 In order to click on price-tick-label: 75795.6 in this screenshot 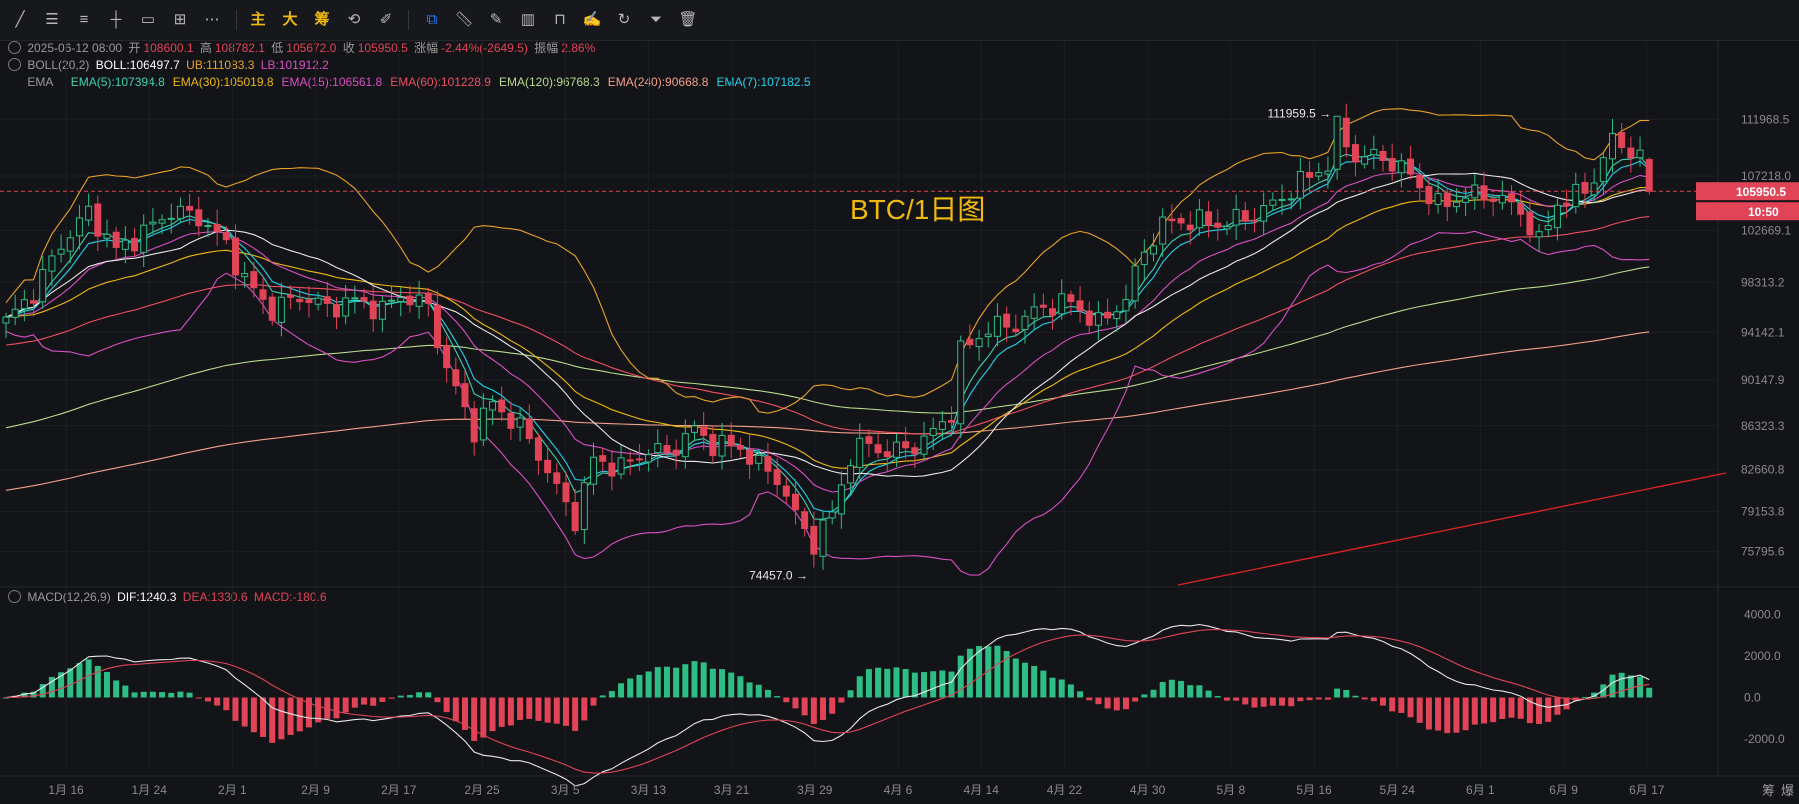, I will do `click(1763, 552)`.